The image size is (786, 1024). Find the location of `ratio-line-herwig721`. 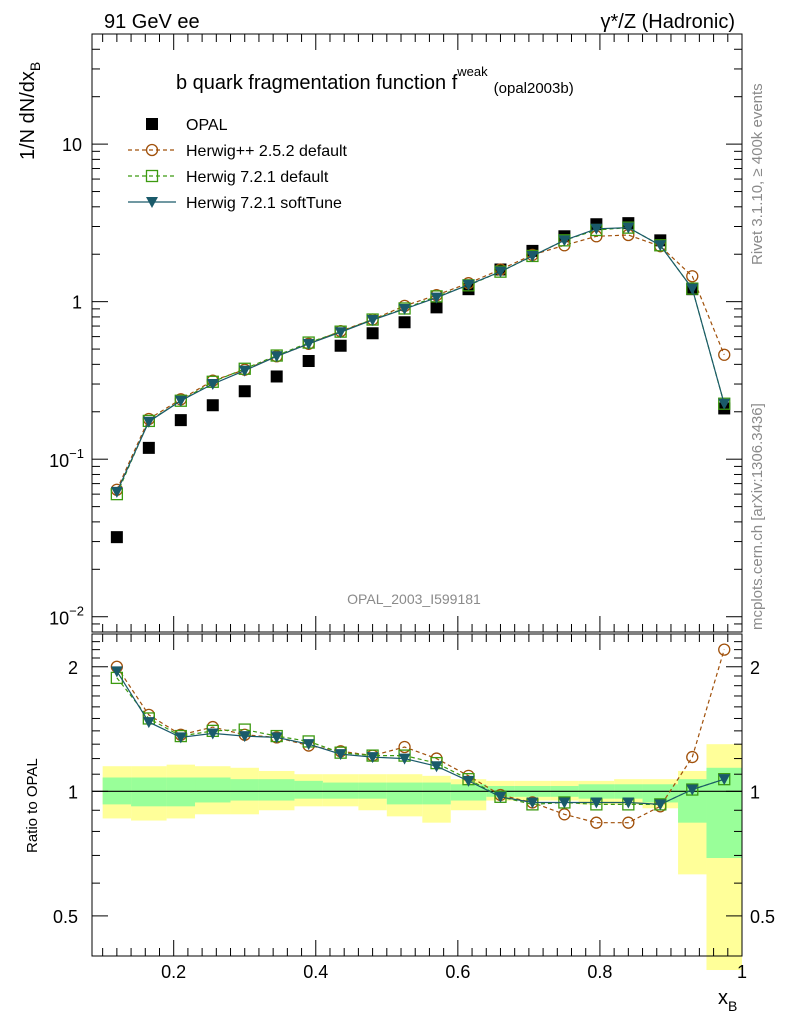

ratio-line-herwig721 is located at coordinates (420, 741).